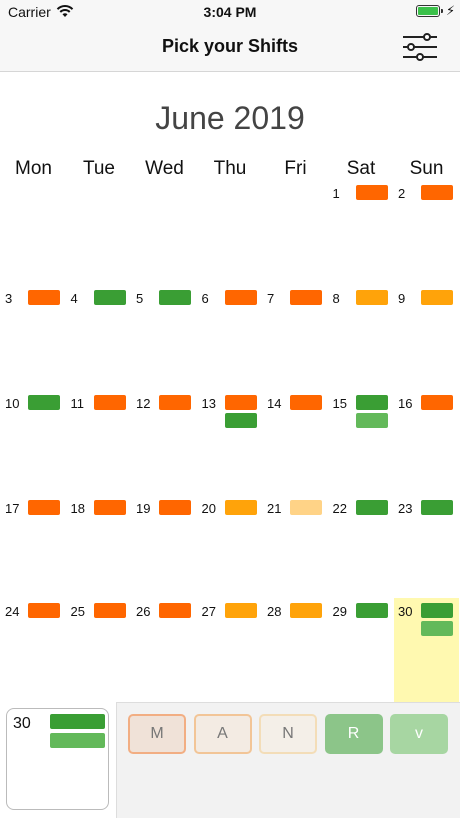 Image resolution: width=460 pixels, height=818 pixels. I want to click on day-number: 15, so click(339, 403).